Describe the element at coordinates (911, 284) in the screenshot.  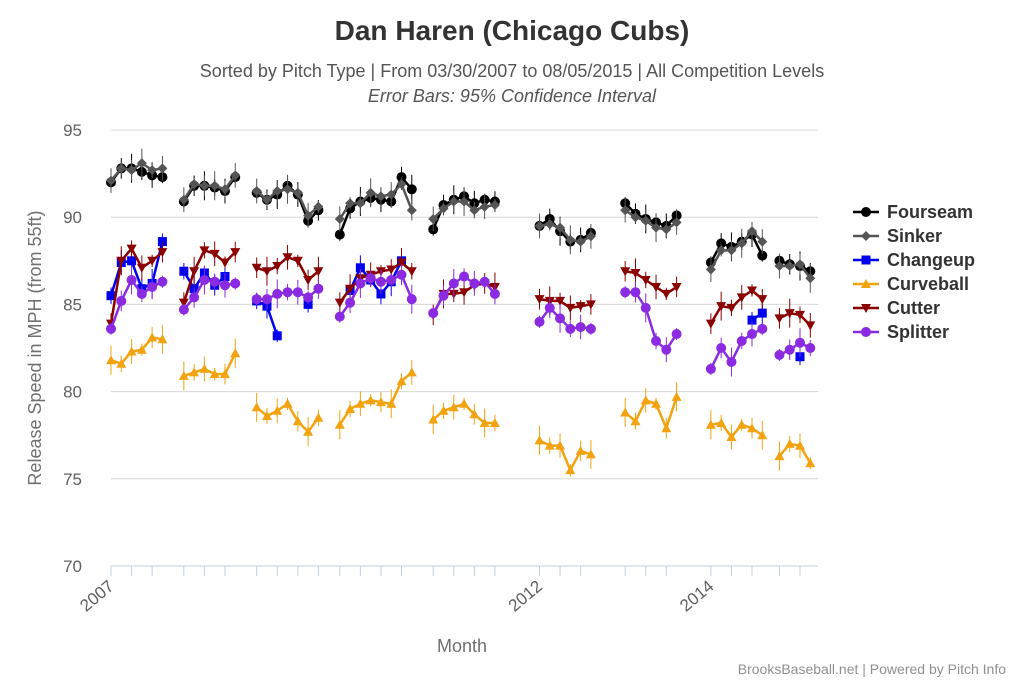
I see `legend-item-curveball: Curveball` at that location.